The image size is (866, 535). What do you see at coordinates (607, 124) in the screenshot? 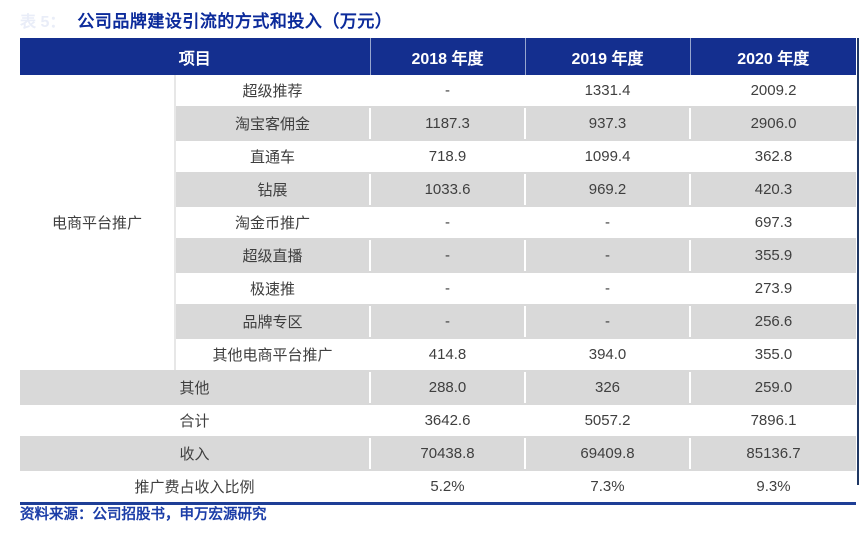
I see `cell-value-2019: 937.3` at bounding box center [607, 124].